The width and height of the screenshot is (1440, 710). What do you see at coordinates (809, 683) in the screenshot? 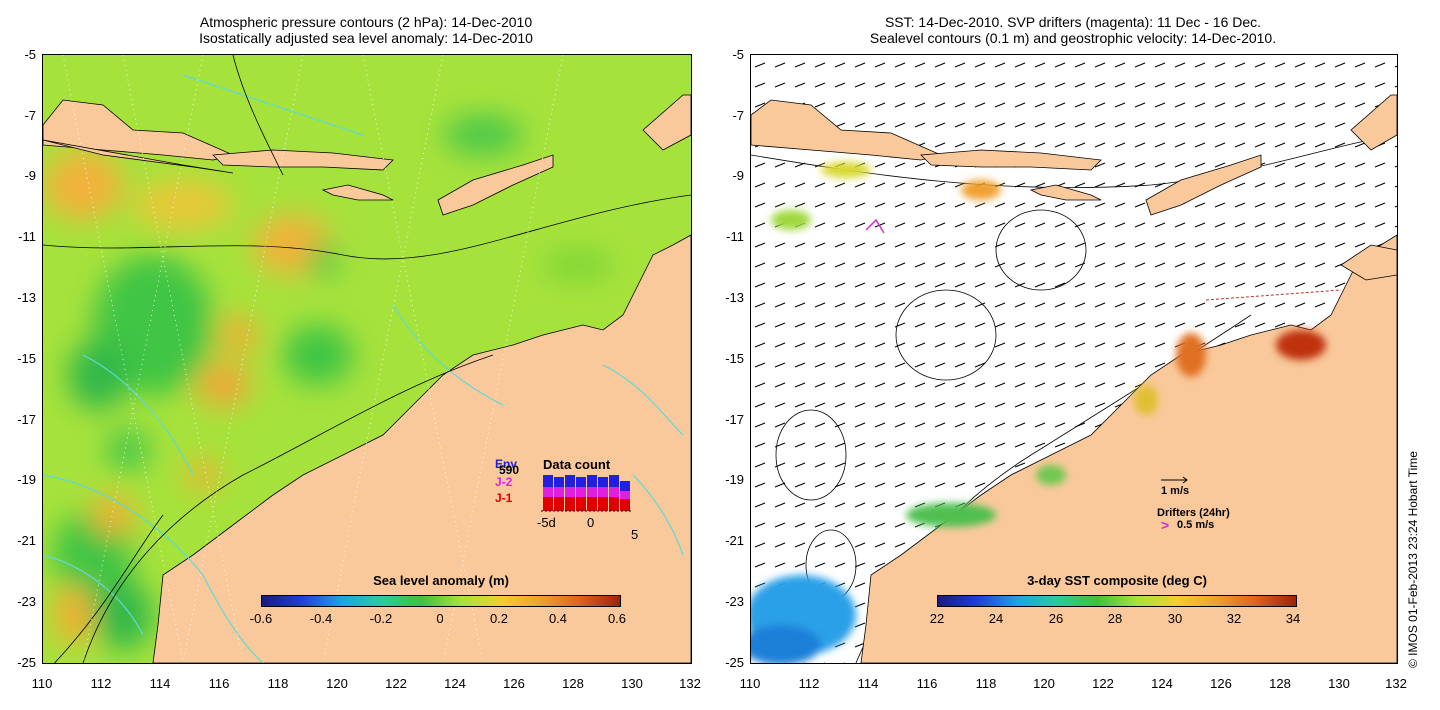
I see `right-xtick-1: 112` at bounding box center [809, 683].